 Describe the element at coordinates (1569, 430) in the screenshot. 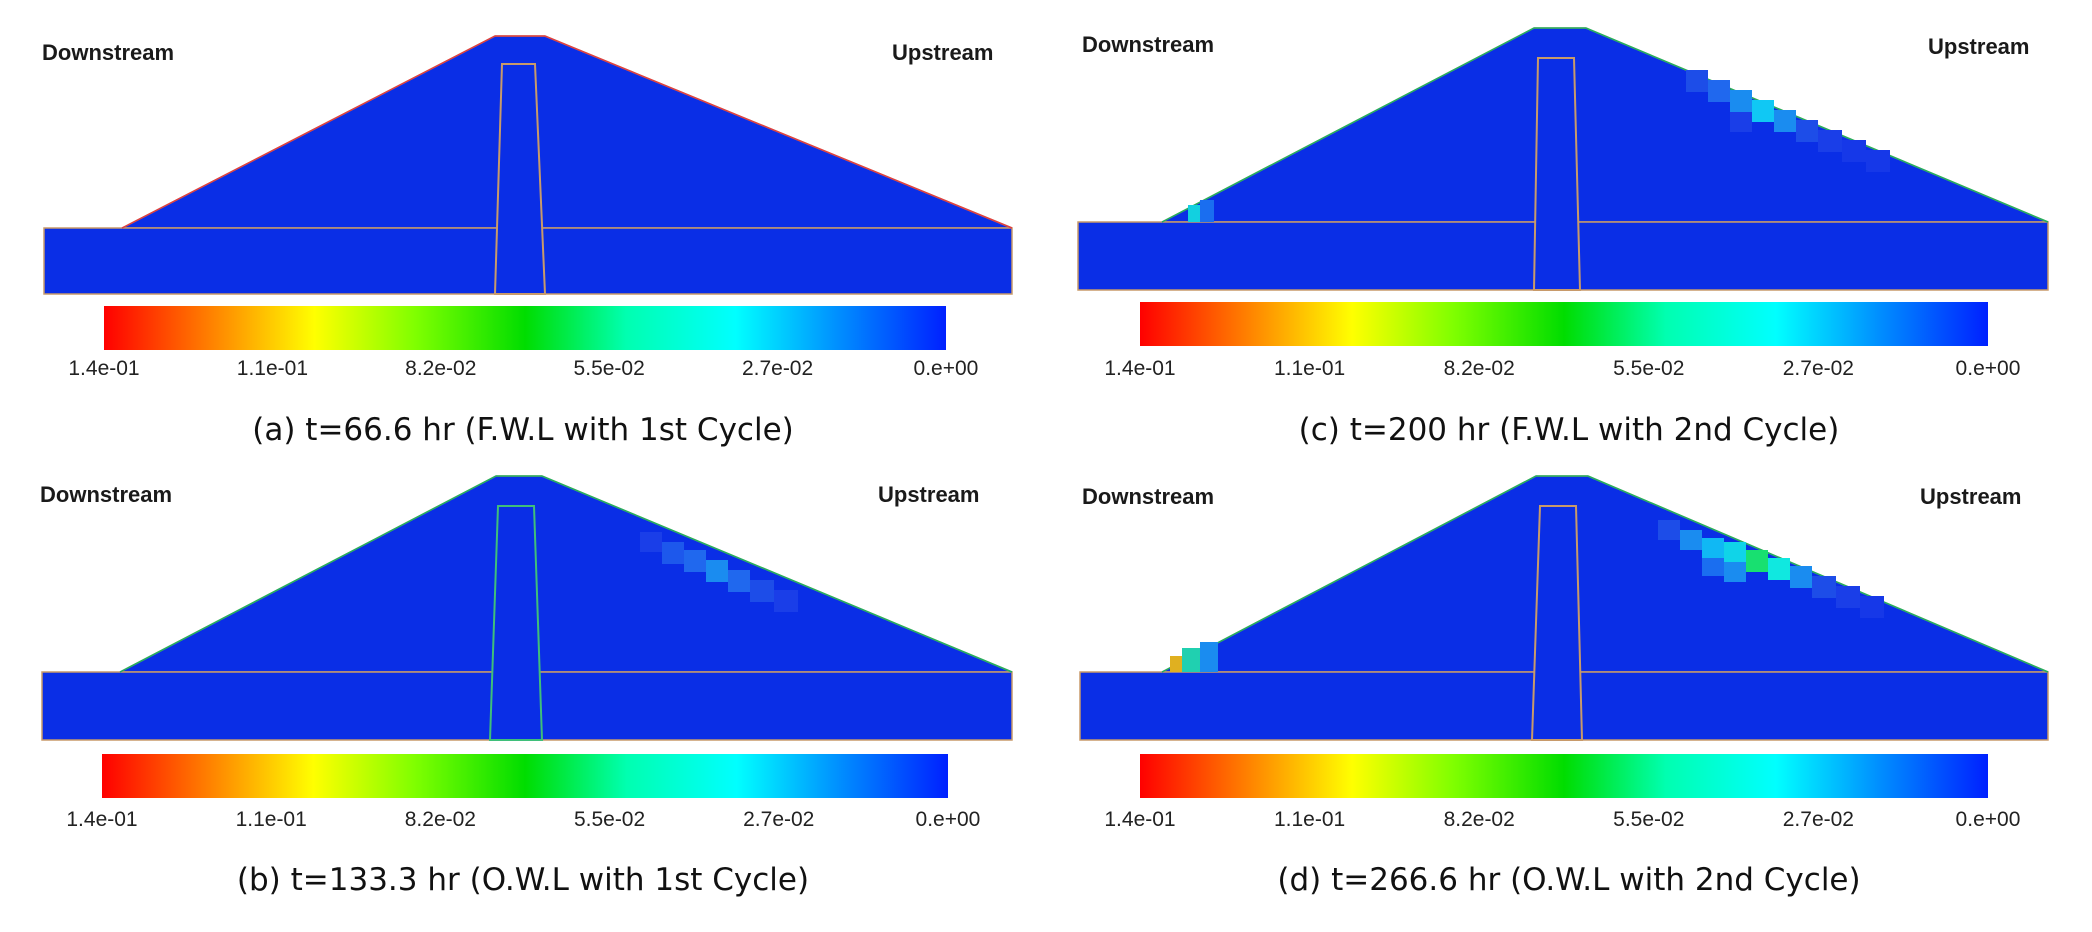

I see `caption: (c) t=200 hr (F.W.L with 2nd Cycle)` at that location.